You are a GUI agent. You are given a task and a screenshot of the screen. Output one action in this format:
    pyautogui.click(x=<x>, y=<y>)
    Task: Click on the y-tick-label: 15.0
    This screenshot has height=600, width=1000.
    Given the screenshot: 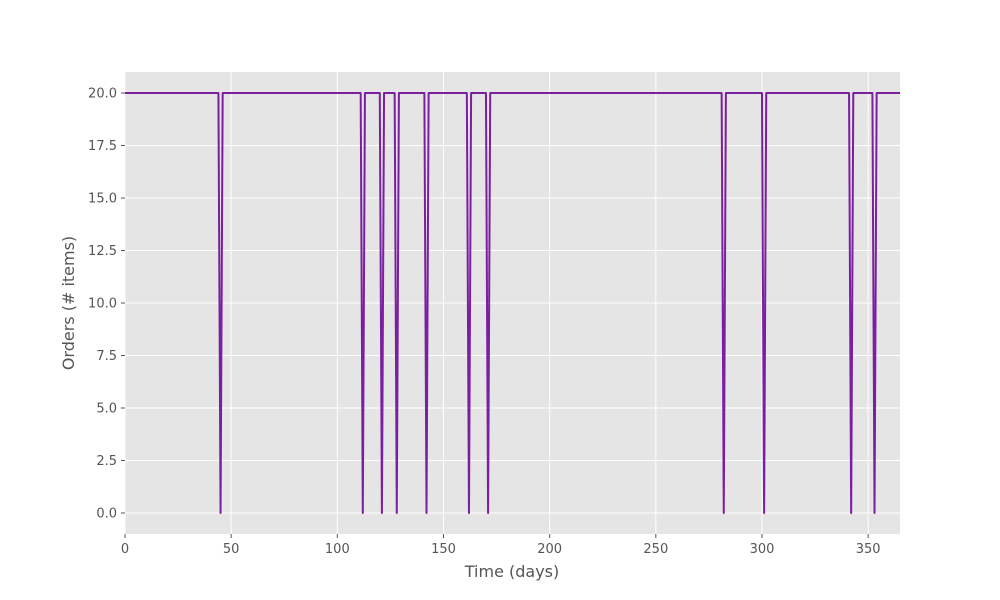 What is the action you would take?
    pyautogui.click(x=102, y=199)
    